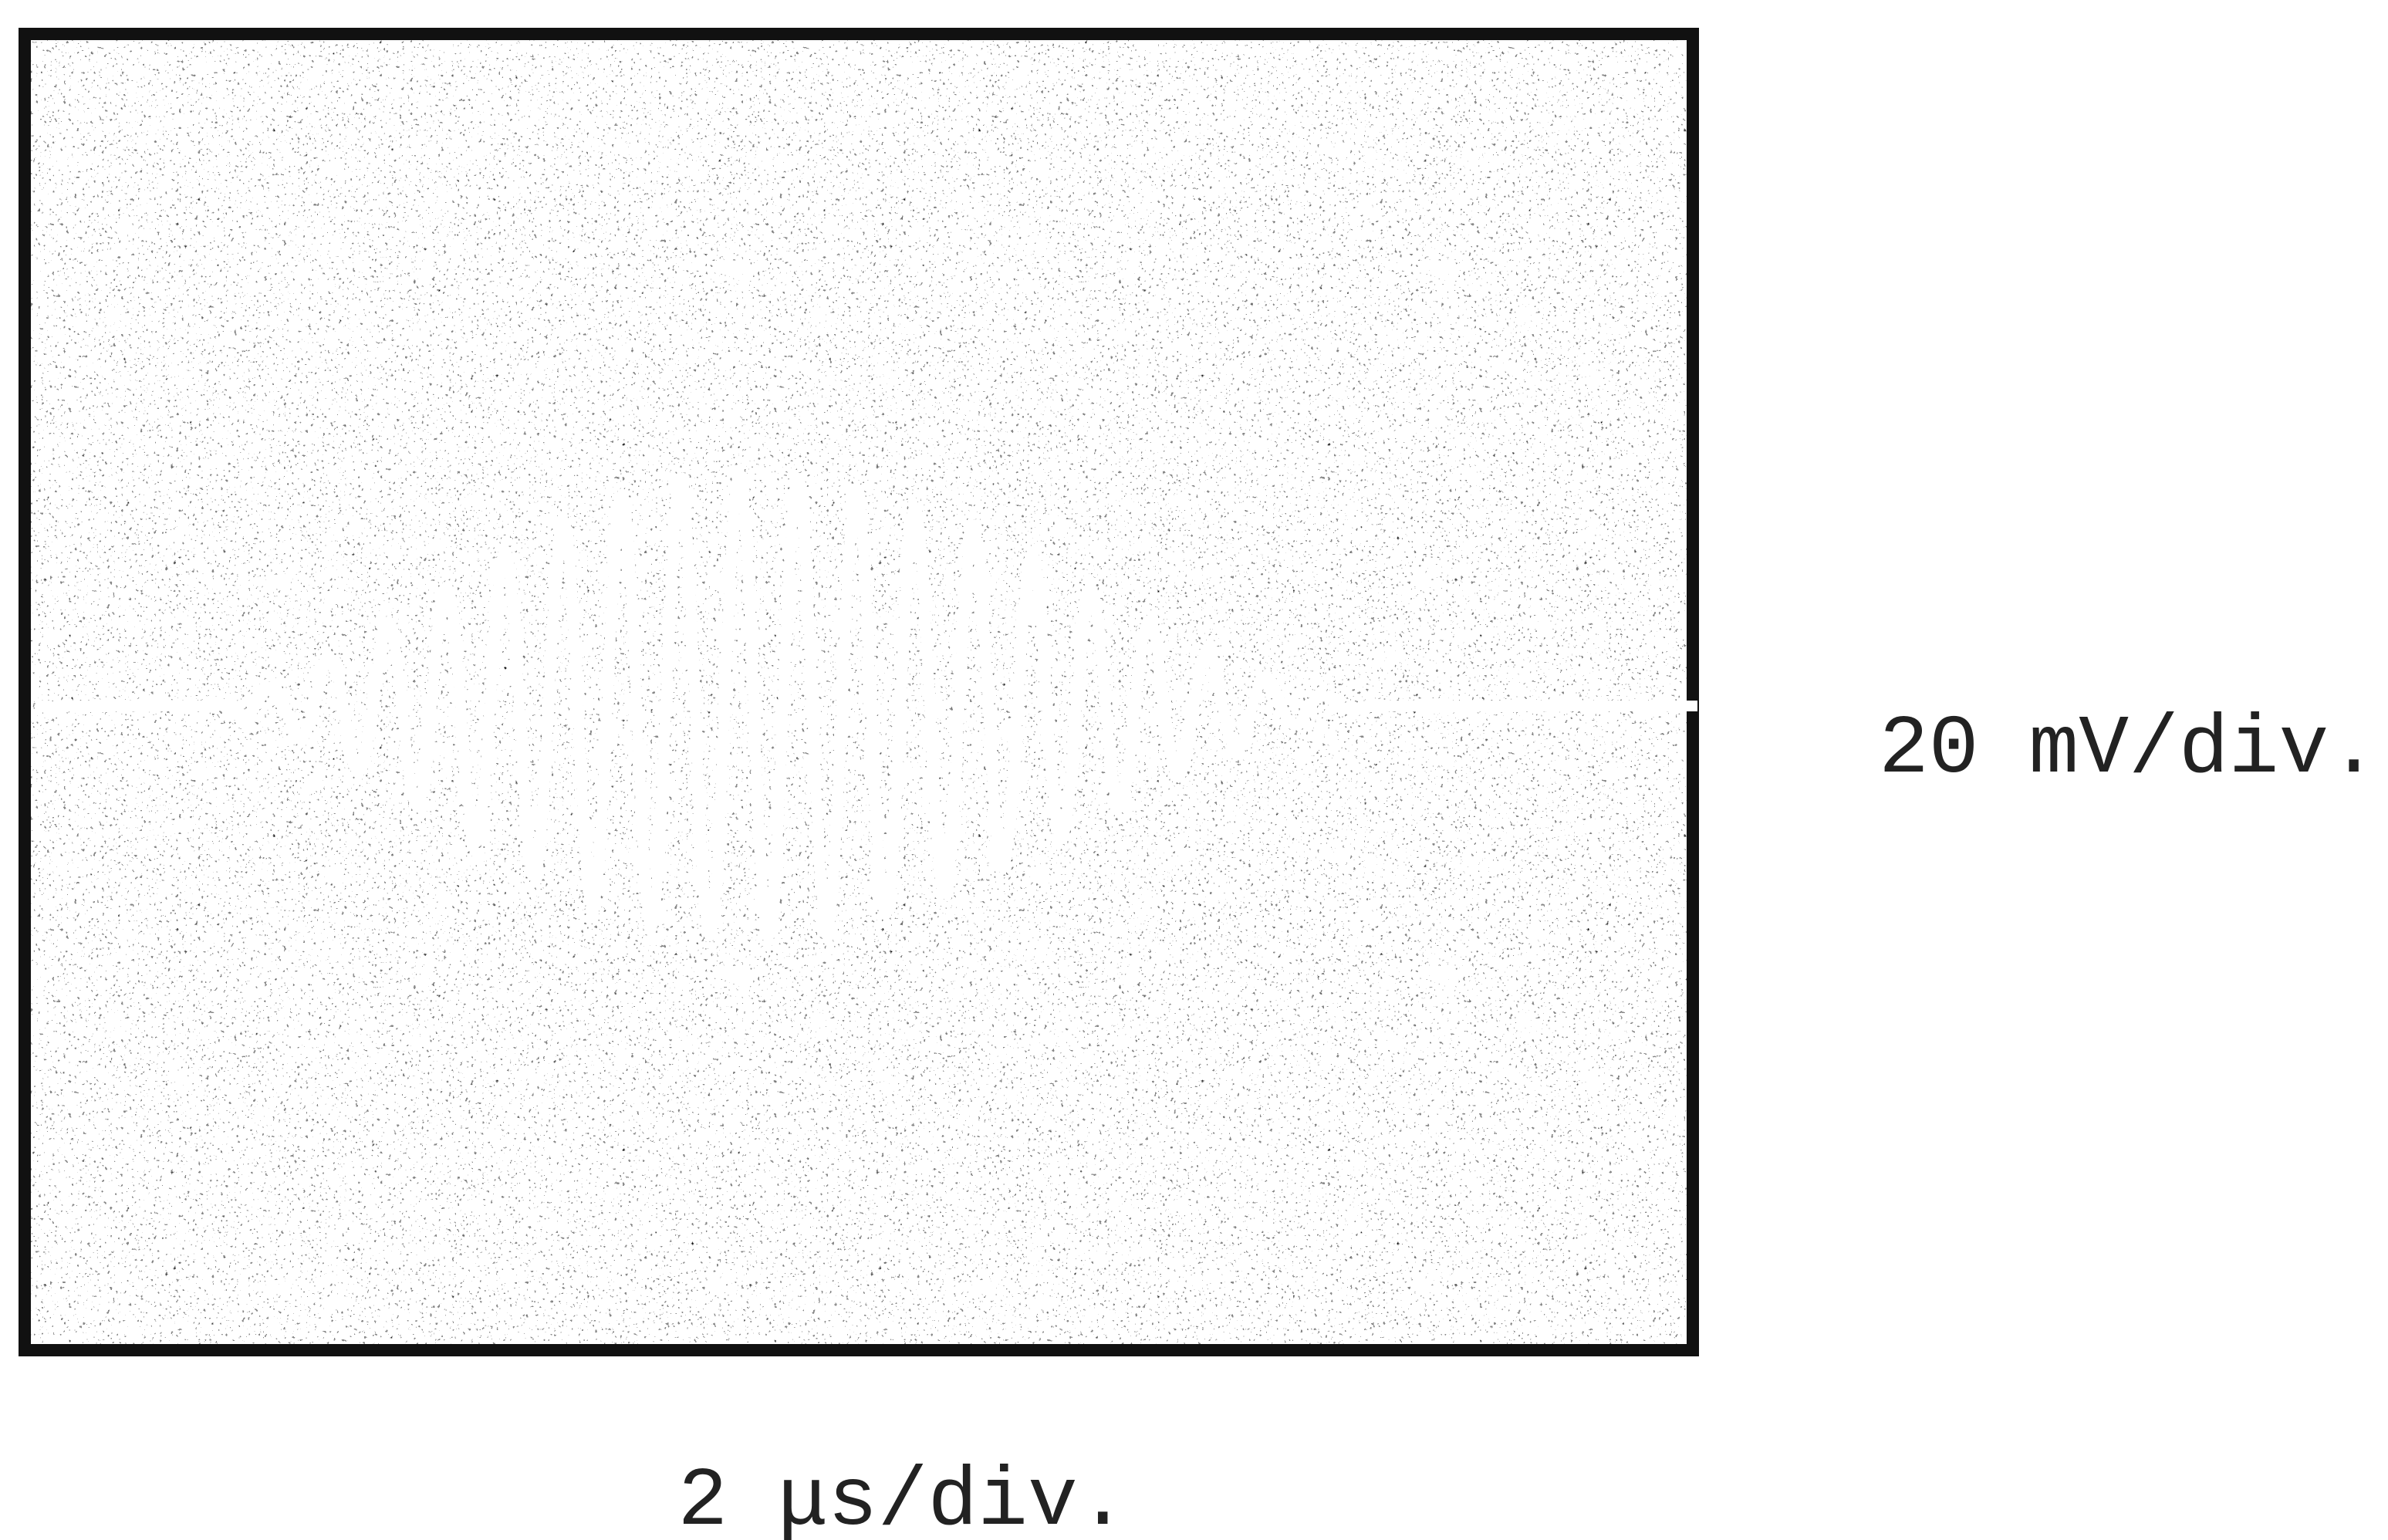 This screenshot has width=2388, height=1540. Describe the element at coordinates (902, 1498) in the screenshot. I see `horizontal-scale-label: 2 μs/div.` at that location.